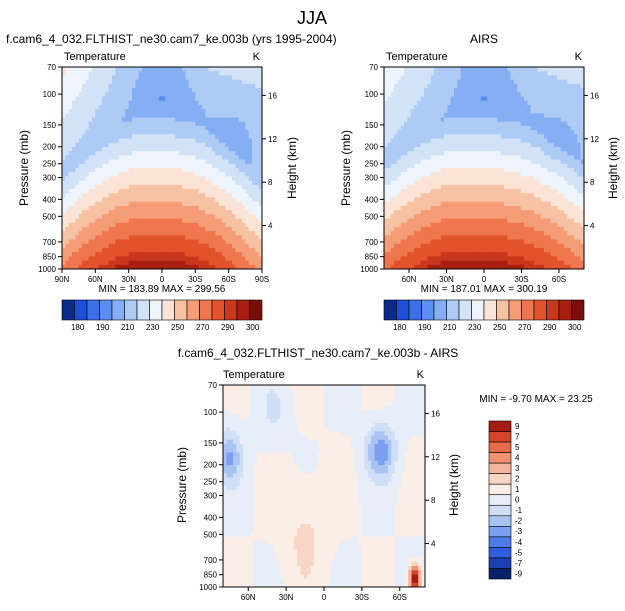  What do you see at coordinates (50, 178) in the screenshot?
I see `y-tick-label: 300` at bounding box center [50, 178].